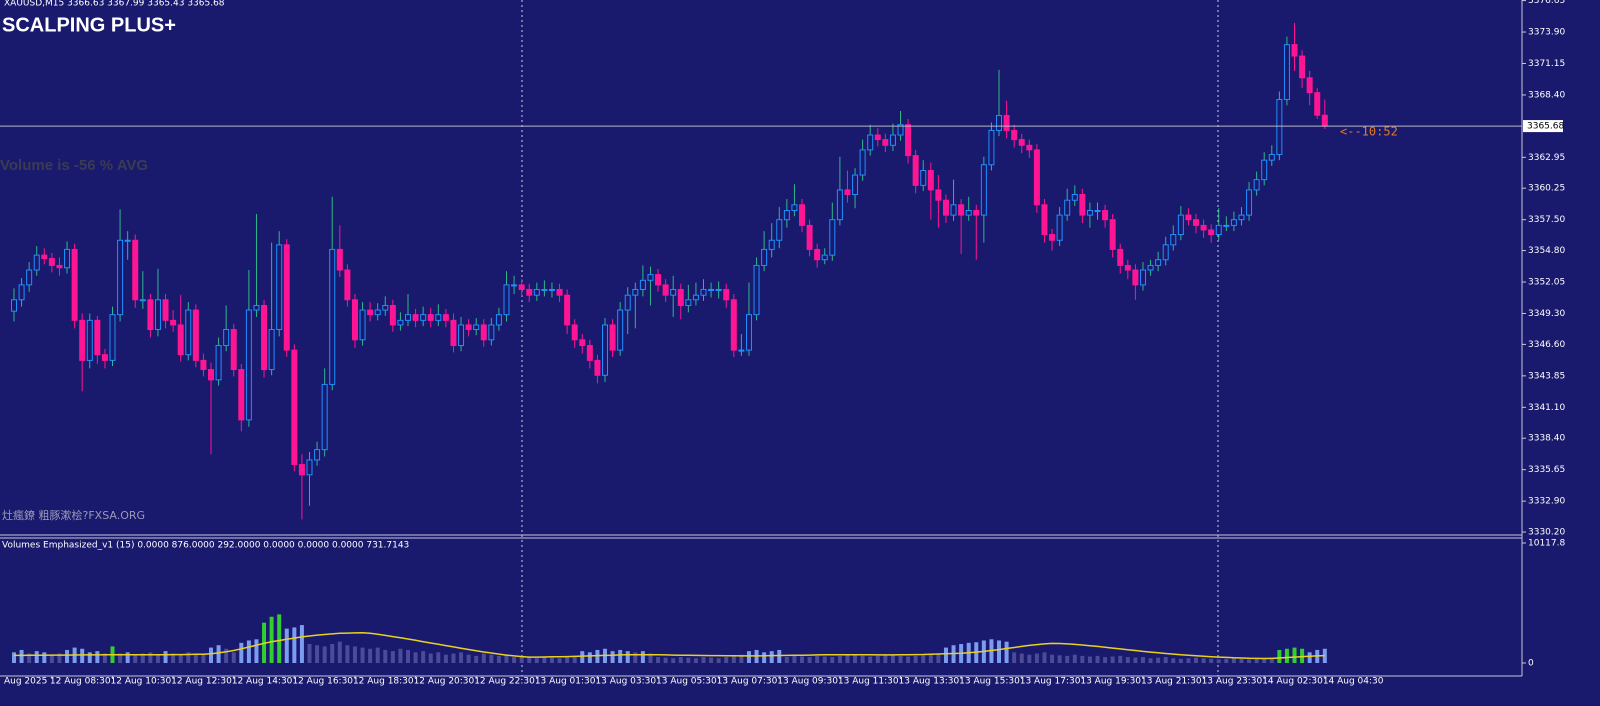 The width and height of the screenshot is (1600, 706). I want to click on y-tick-label: 3357.50, so click(1546, 220).